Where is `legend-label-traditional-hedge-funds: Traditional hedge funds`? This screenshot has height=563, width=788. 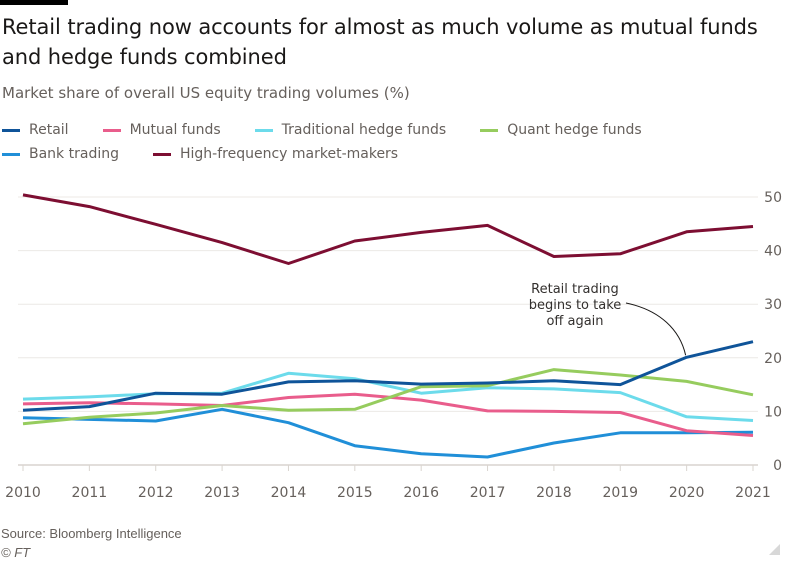 legend-label-traditional-hedge-funds: Traditional hedge funds is located at coordinates (364, 130).